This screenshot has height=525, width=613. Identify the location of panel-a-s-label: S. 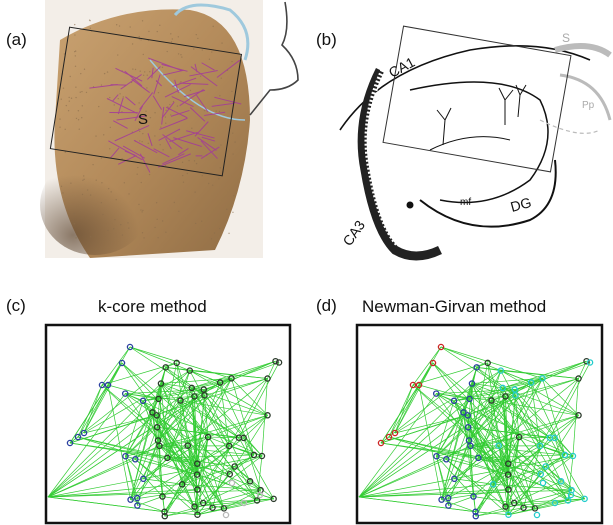
(143, 119).